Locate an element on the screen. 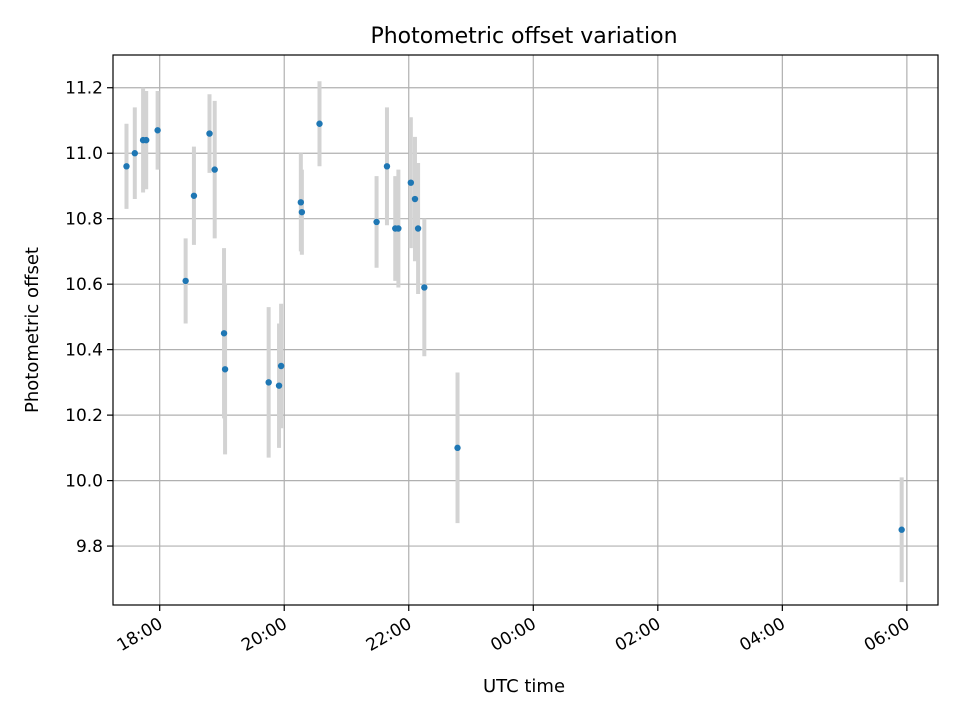  y-tick-label: 11.2 is located at coordinates (84, 89).